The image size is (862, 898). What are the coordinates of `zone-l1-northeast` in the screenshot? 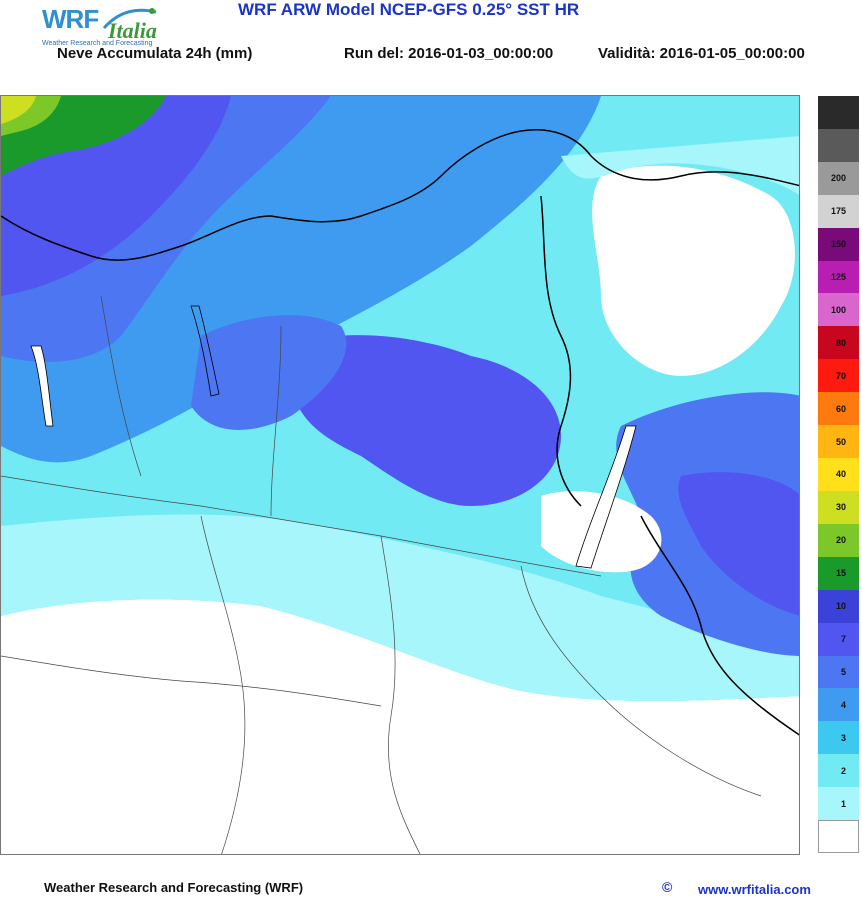 It's located at (680, 165).